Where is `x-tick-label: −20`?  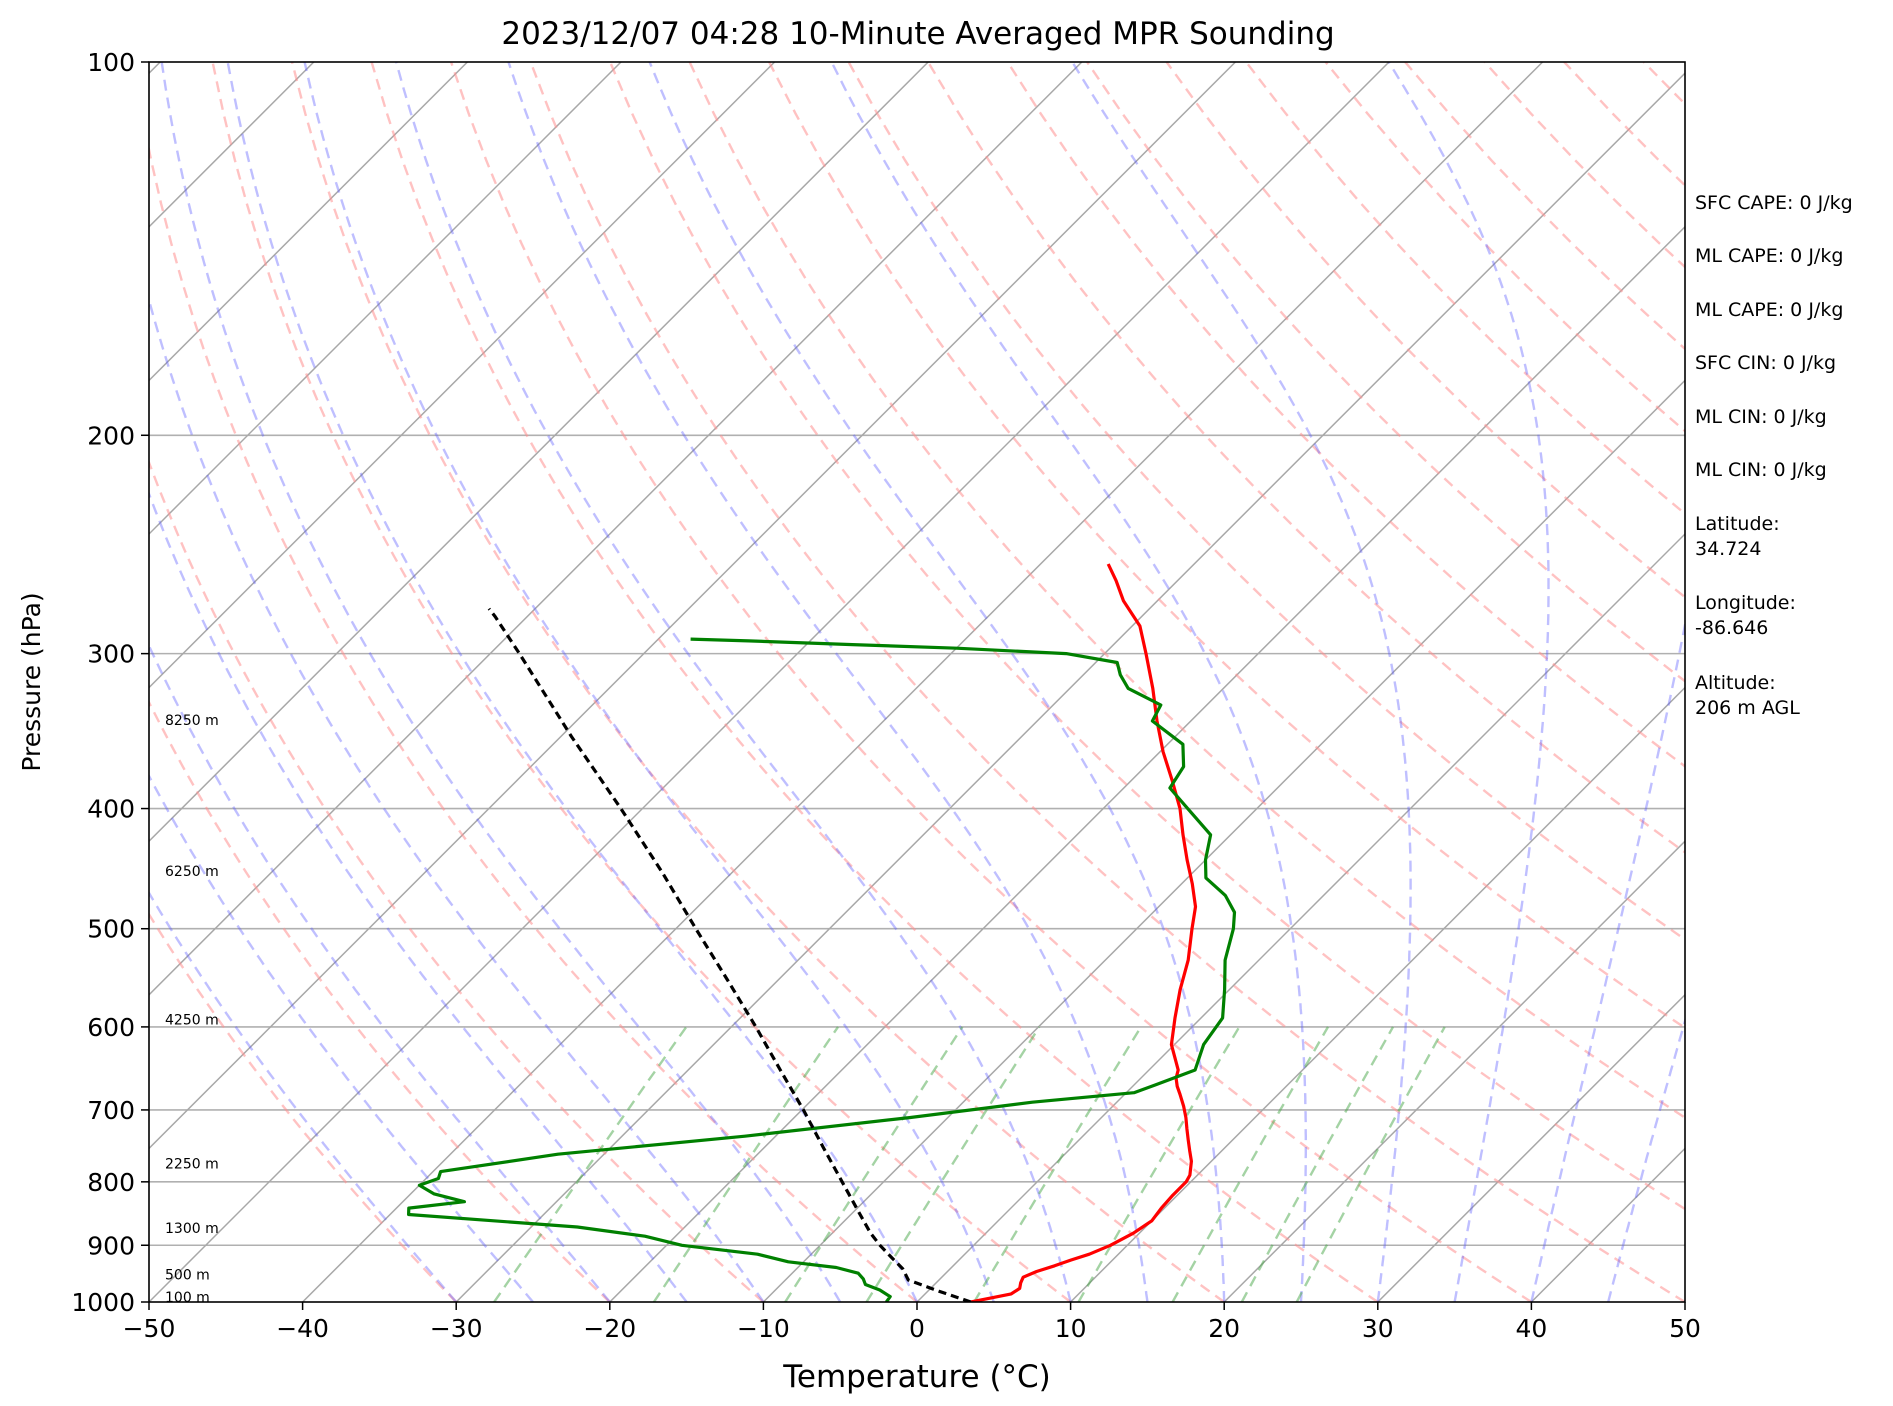
x-tick-label: −20 is located at coordinates (609, 1328).